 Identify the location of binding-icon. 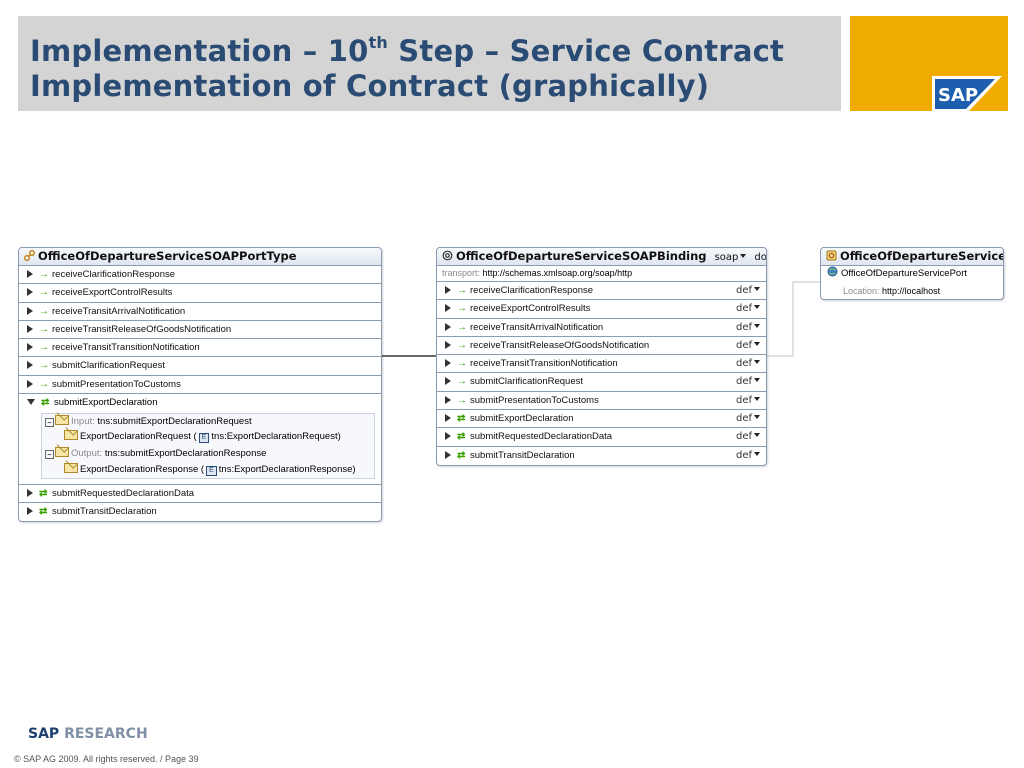
(447, 255).